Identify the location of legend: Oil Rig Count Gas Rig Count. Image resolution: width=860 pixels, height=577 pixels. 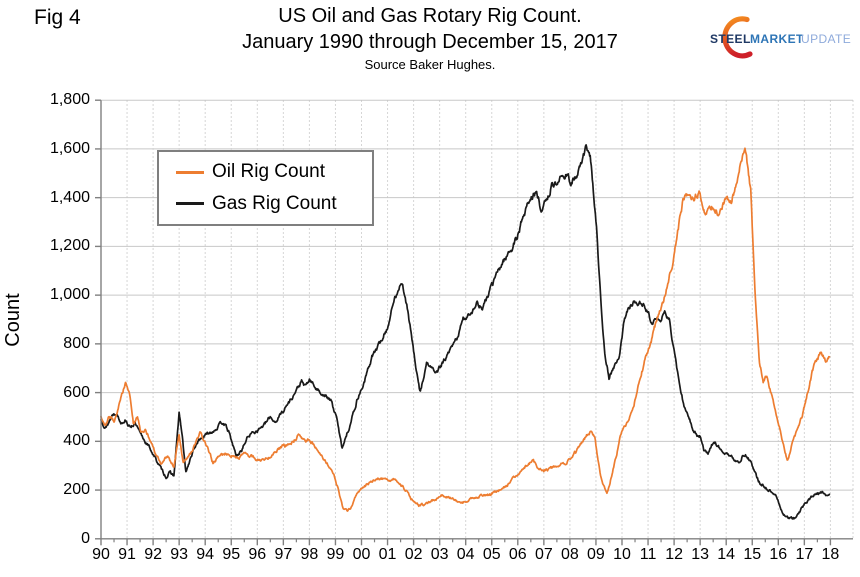
(265, 188).